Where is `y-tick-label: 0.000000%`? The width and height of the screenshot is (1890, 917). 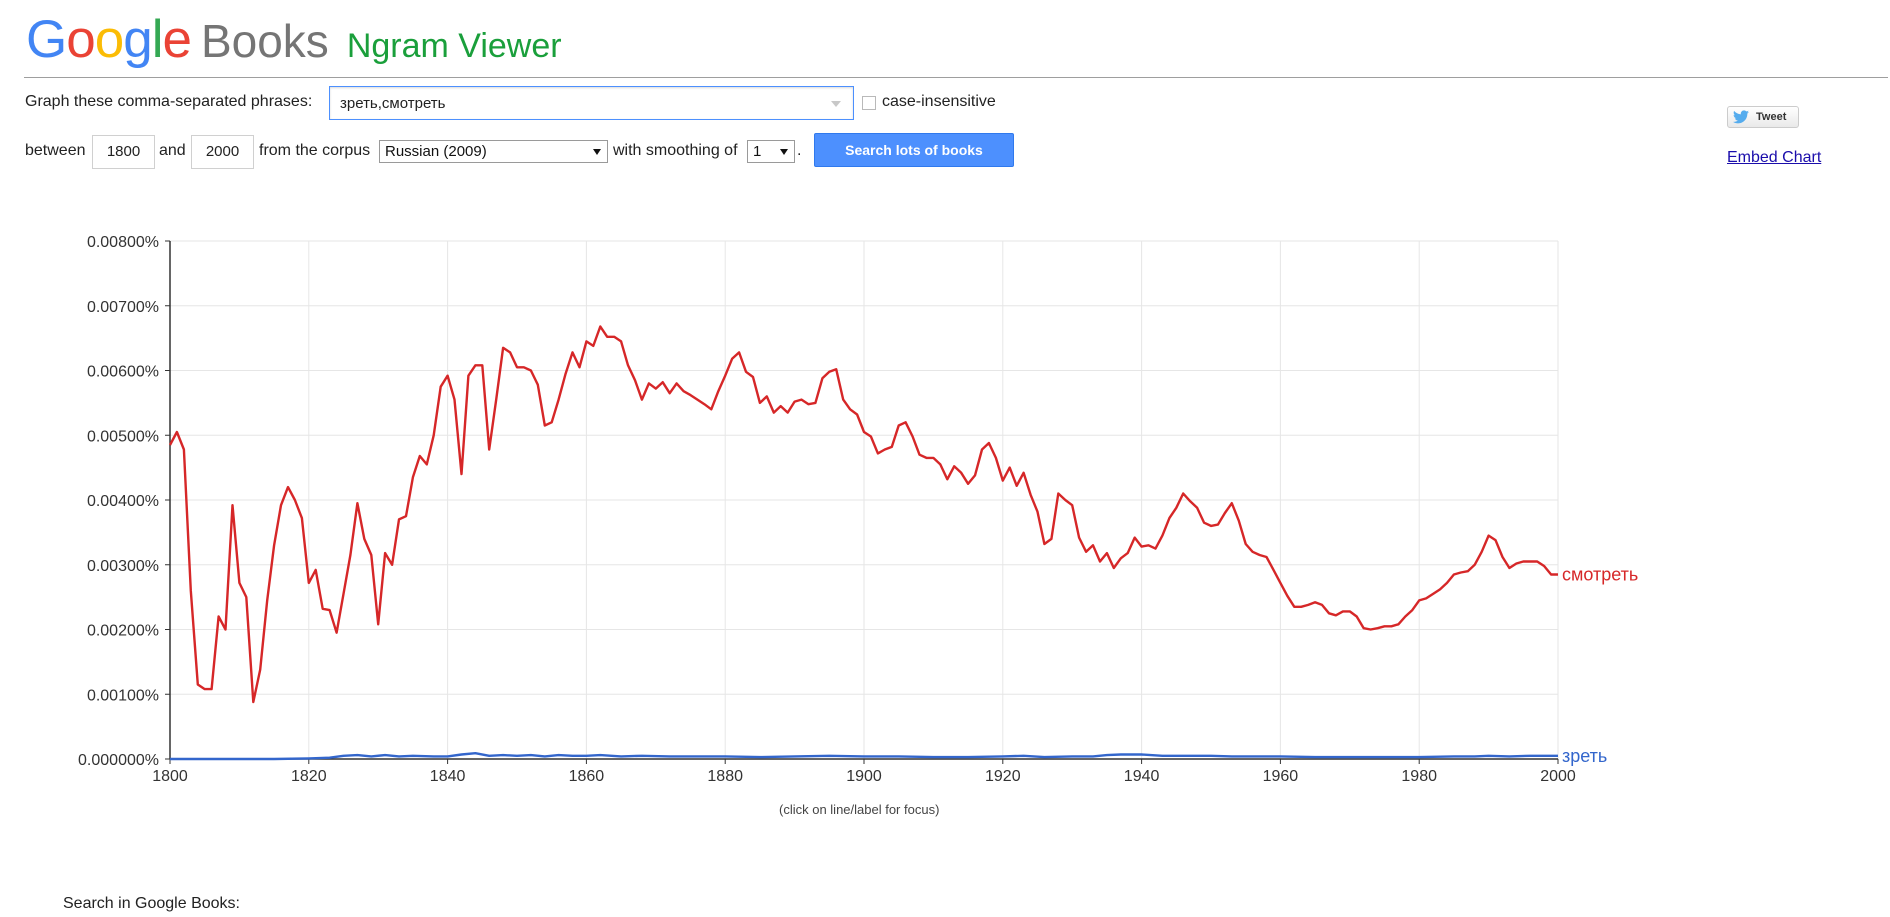 y-tick-label: 0.000000% is located at coordinates (118, 760).